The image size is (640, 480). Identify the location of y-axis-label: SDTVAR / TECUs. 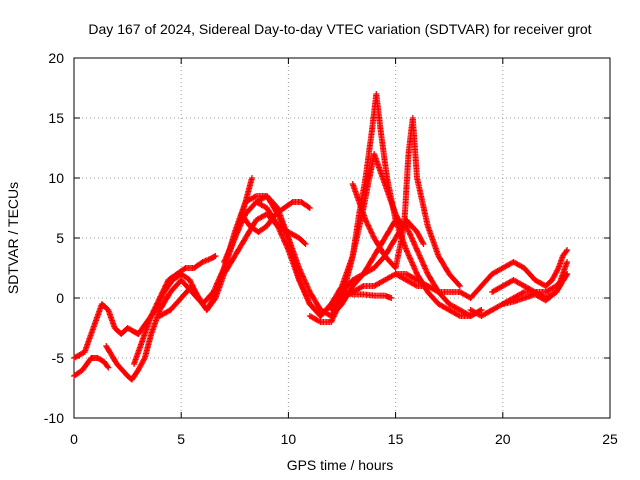
(13, 238).